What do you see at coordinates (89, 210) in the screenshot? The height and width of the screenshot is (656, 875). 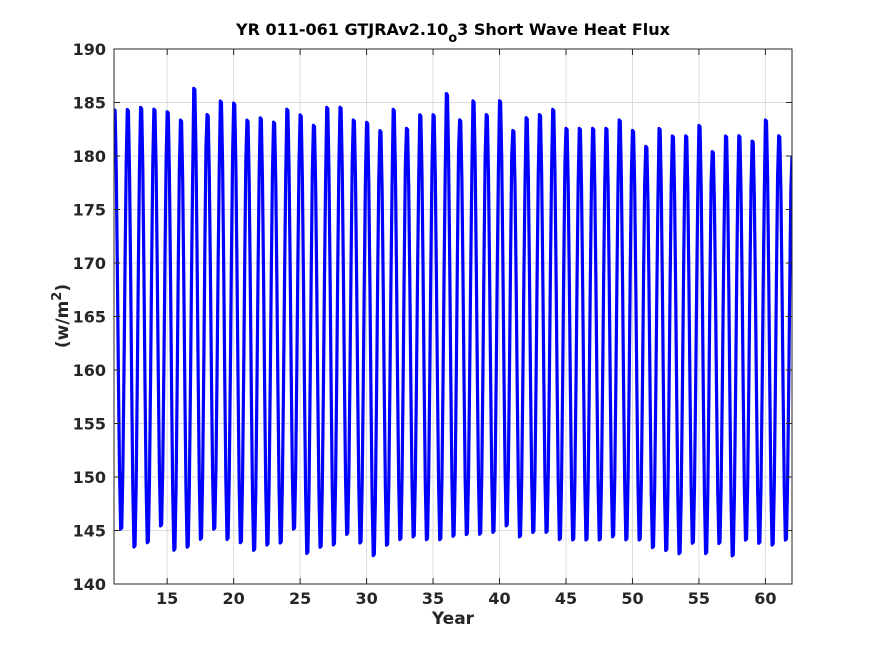 I see `y-tick-label: 175` at bounding box center [89, 210].